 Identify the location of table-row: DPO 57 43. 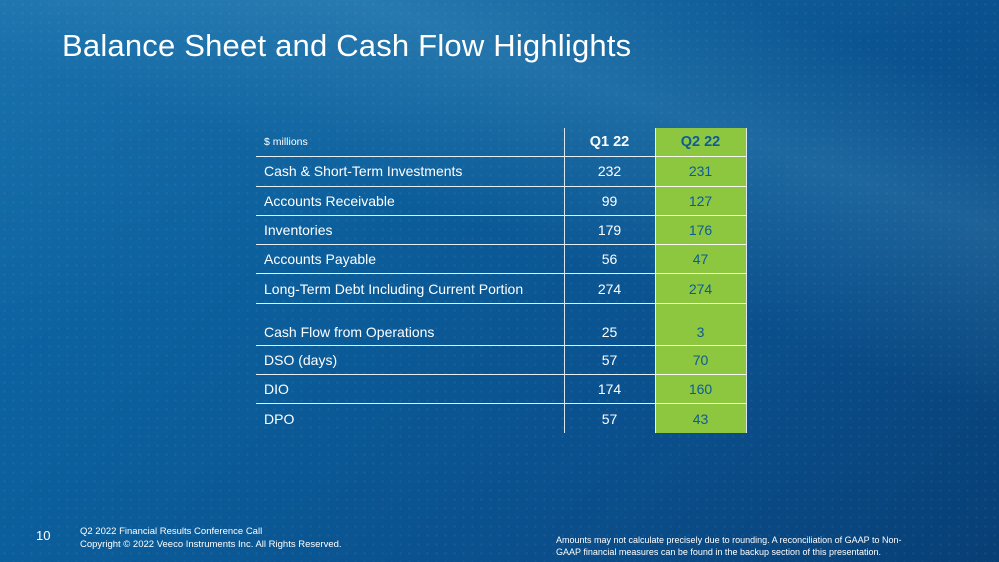
(501, 418).